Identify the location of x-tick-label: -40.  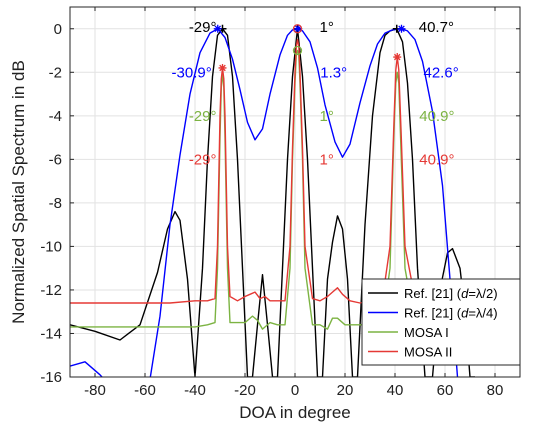
(195, 390).